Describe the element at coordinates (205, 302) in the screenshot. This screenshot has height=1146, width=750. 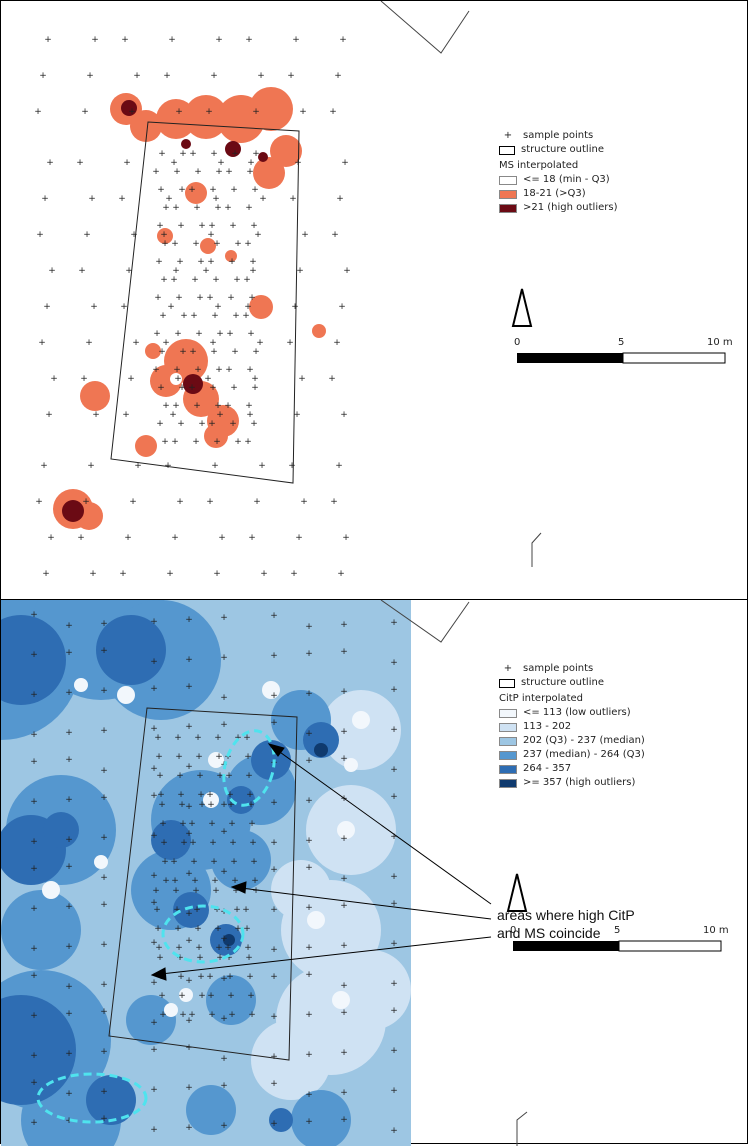
I see `structure-outline` at that location.